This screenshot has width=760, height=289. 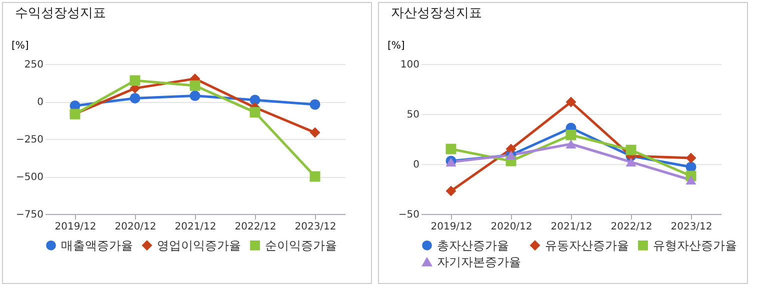 What do you see at coordinates (34, 65) in the screenshot?
I see `y-tick-label: 250` at bounding box center [34, 65].